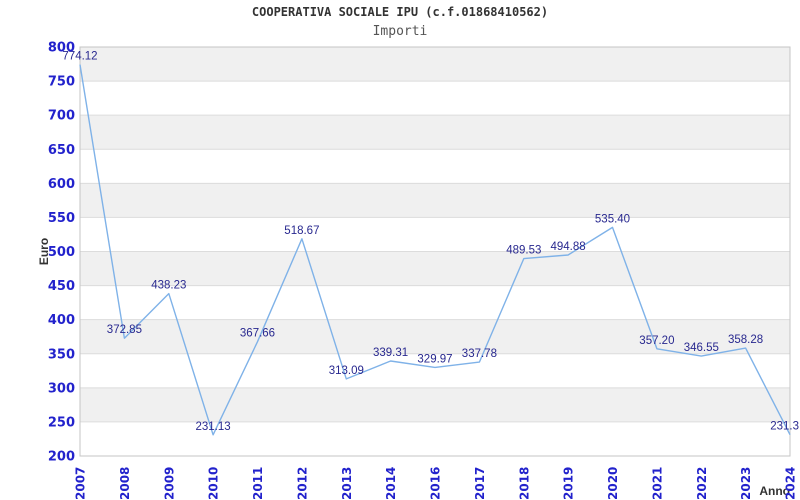 The height and width of the screenshot is (500, 800). I want to click on y-tick-label: 450, so click(61, 286).